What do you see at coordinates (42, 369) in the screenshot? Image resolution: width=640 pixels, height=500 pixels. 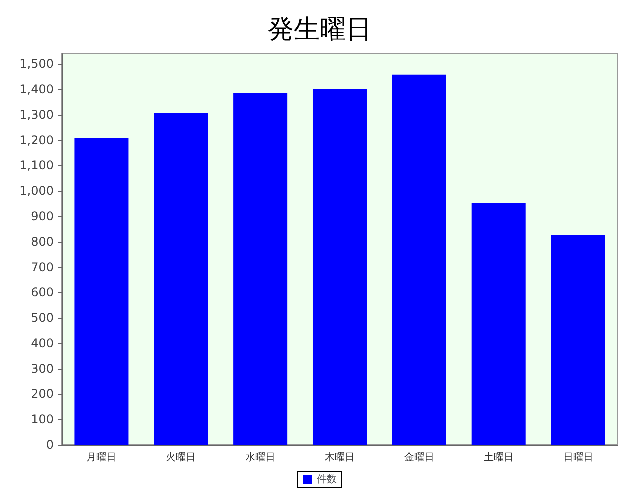 I see `y-tick-label: 300` at bounding box center [42, 369].